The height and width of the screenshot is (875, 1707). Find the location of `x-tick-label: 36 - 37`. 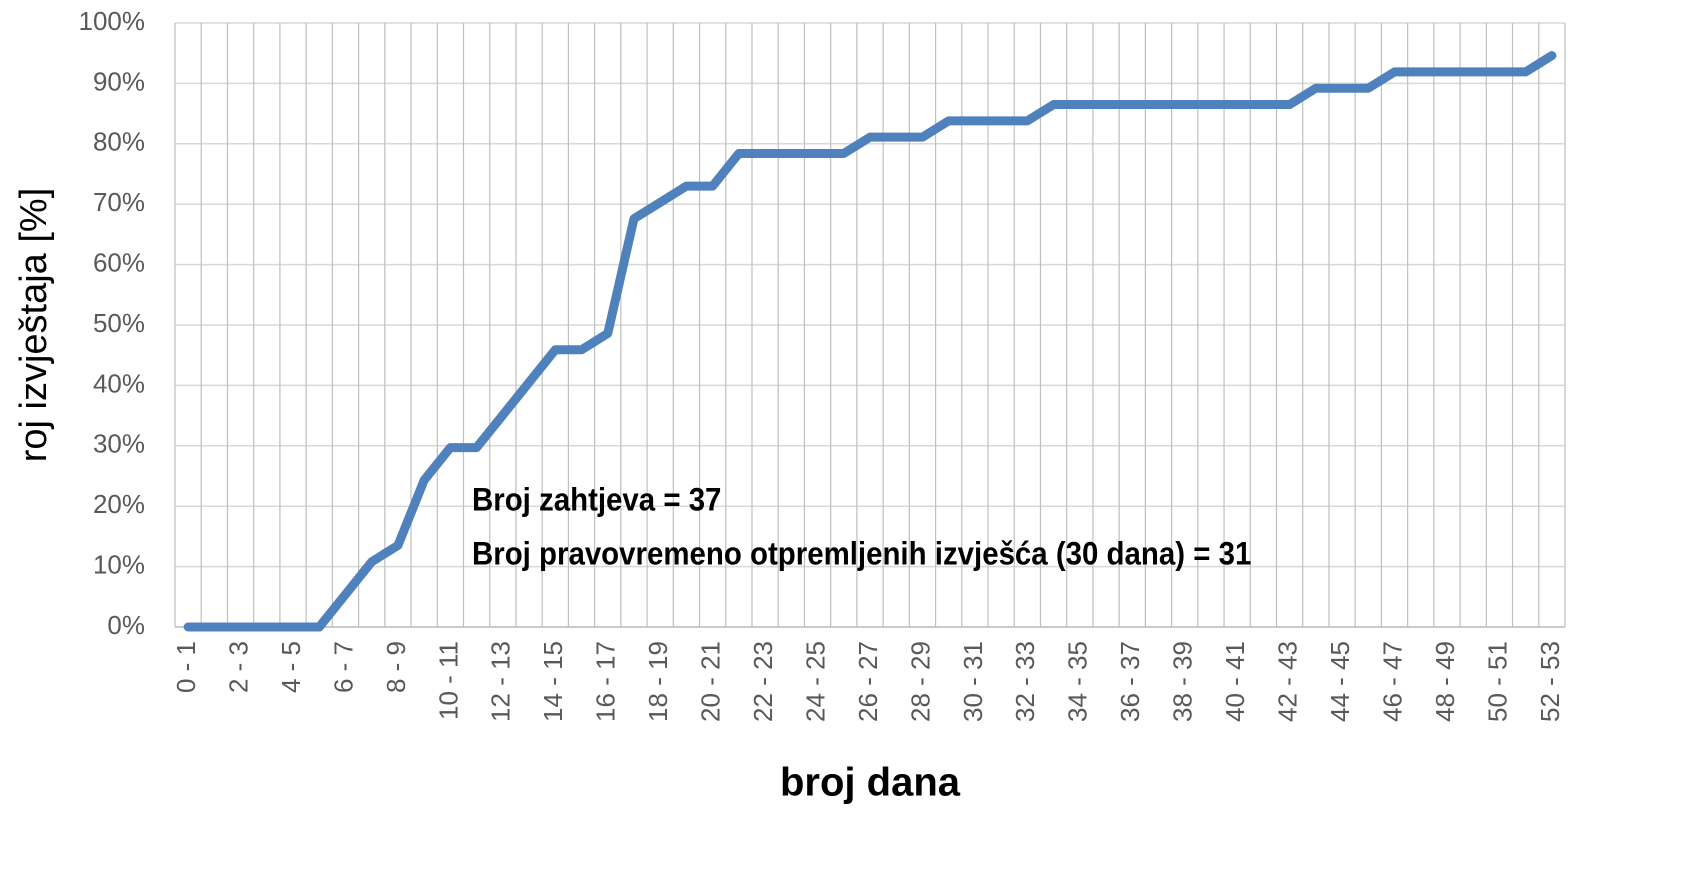

x-tick-label: 36 - 37 is located at coordinates (1130, 681).